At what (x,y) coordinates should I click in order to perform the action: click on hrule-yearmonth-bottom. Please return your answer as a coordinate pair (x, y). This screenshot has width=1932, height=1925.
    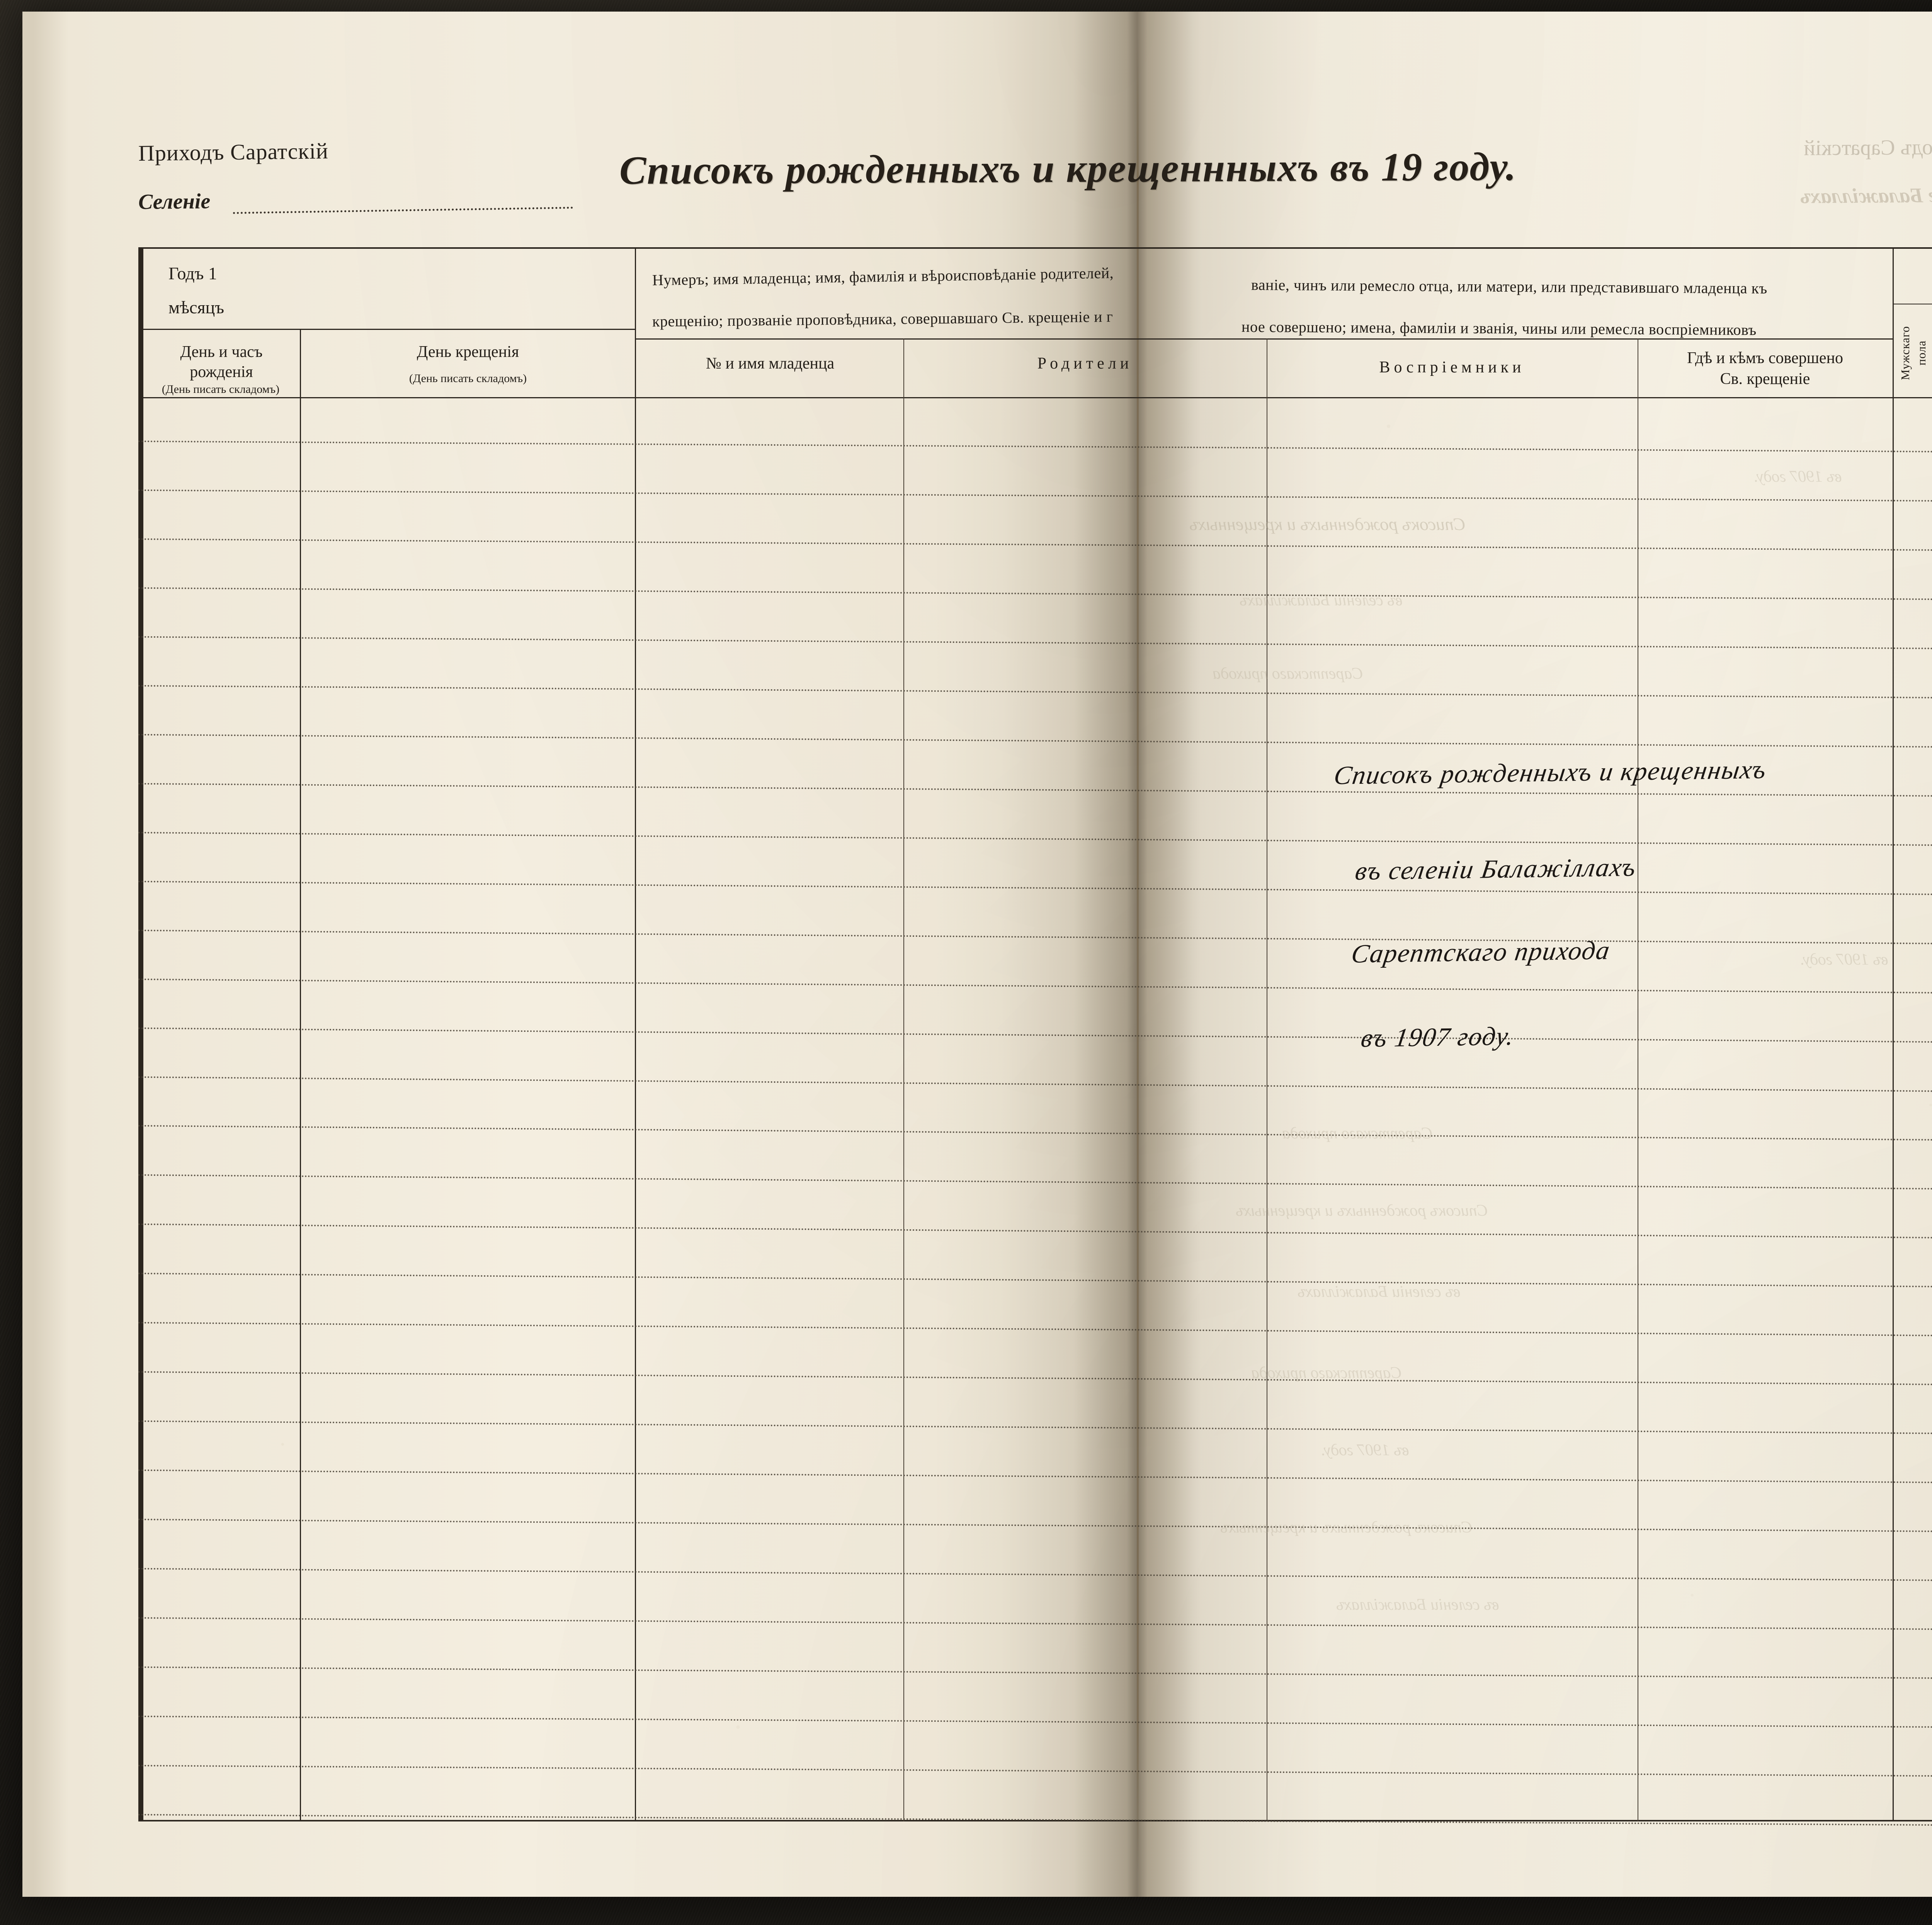
    Looking at the image, I should click on (387, 329).